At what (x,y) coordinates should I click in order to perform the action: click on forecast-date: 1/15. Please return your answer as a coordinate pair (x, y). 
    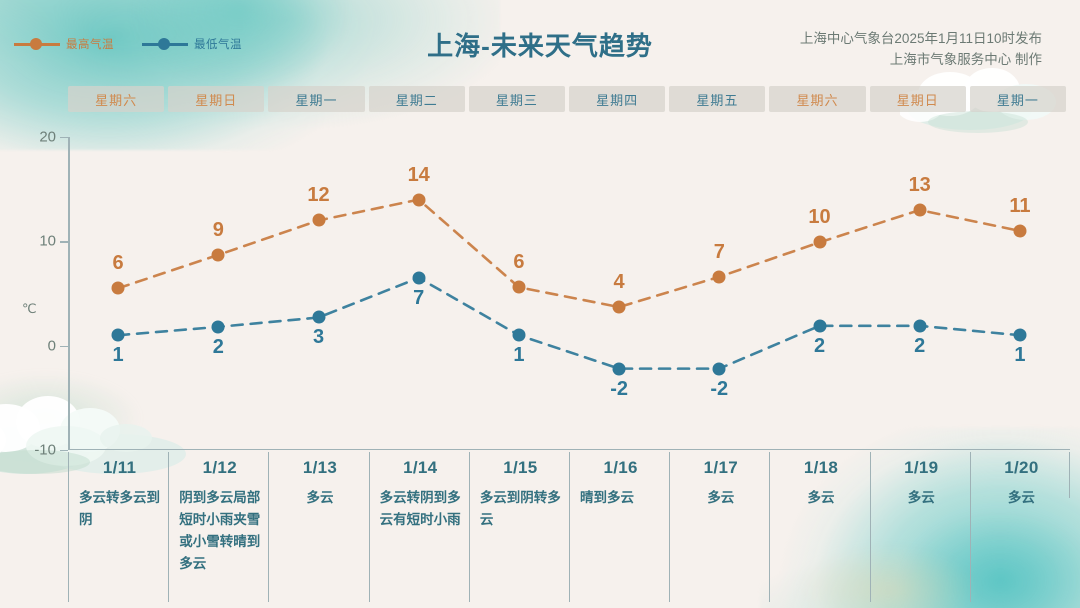
    Looking at the image, I should click on (520, 467).